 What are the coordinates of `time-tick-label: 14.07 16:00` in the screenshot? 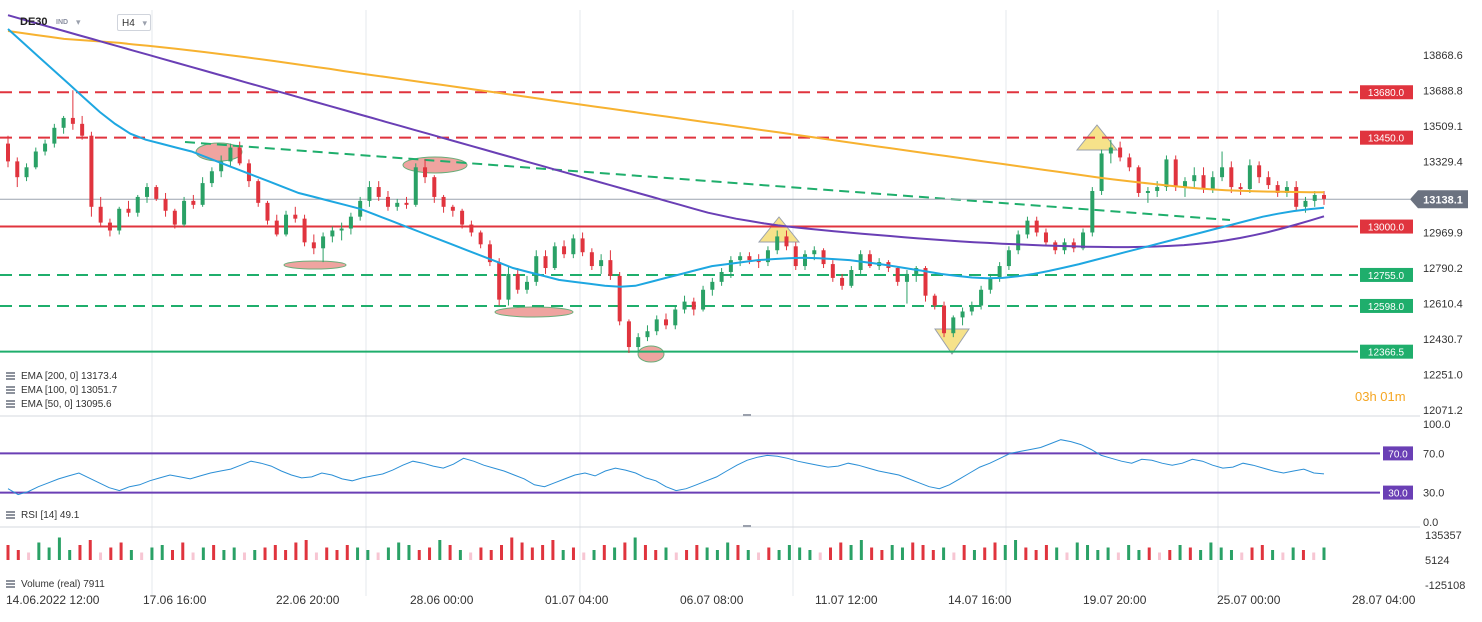 It's located at (980, 600).